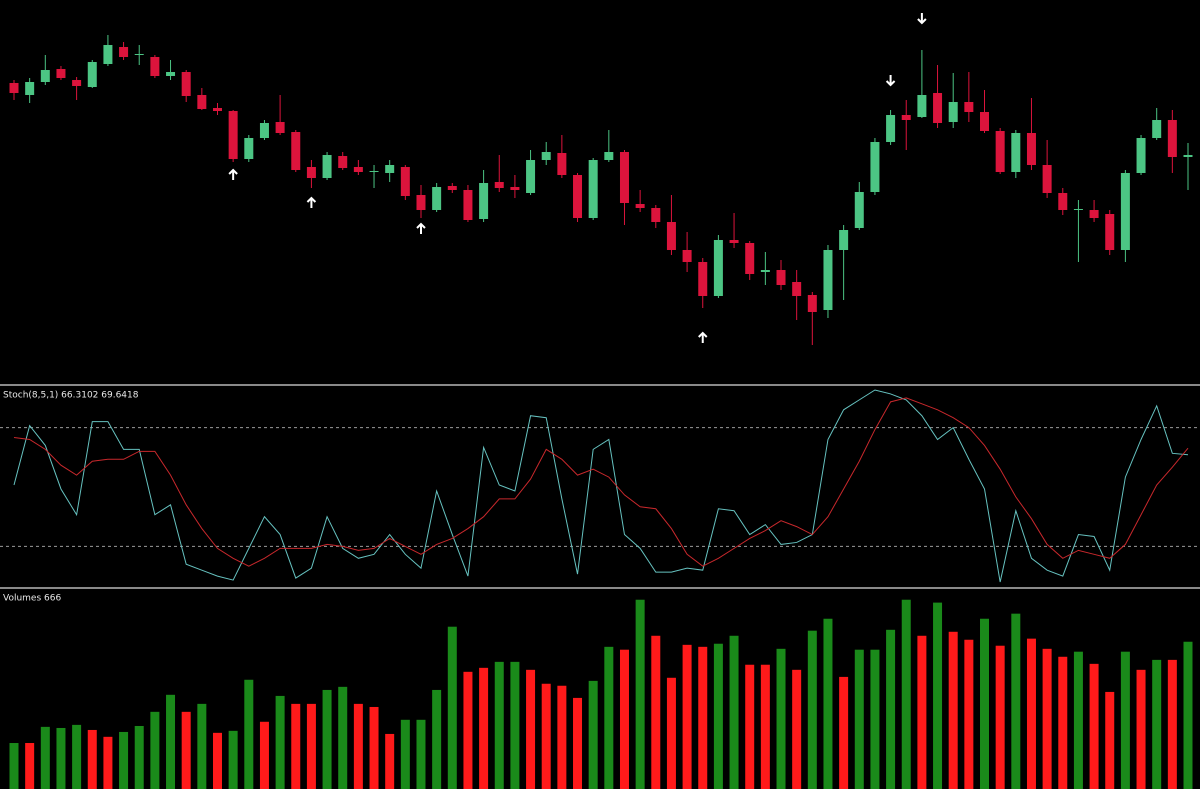  What do you see at coordinates (922, 21) in the screenshot?
I see `arrow-head` at bounding box center [922, 21].